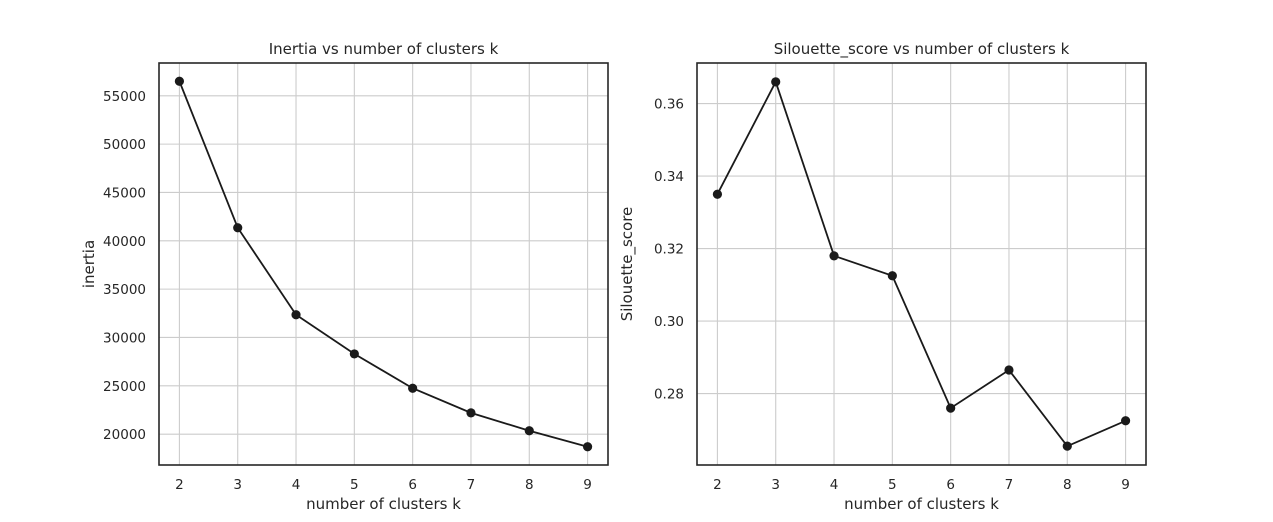 The width and height of the screenshot is (1273, 522). What do you see at coordinates (89, 264) in the screenshot?
I see `y-axis-label: inertia` at bounding box center [89, 264].